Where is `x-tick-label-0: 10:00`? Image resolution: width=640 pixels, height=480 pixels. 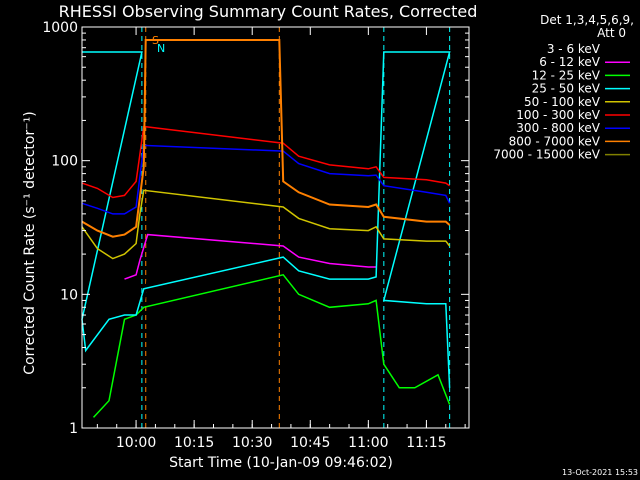 x-tick-label-0: 10:00 is located at coordinates (136, 443).